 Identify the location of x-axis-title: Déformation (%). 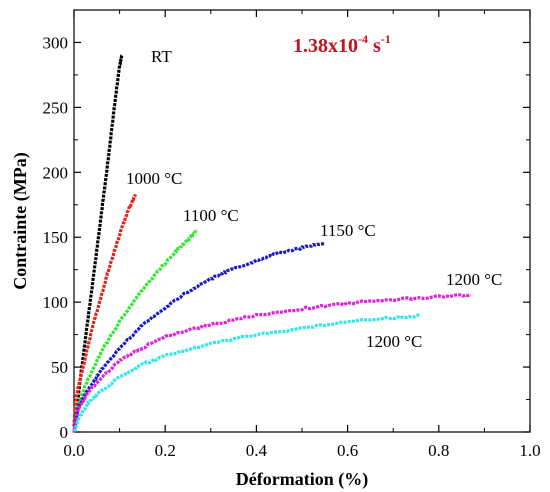
(302, 479).